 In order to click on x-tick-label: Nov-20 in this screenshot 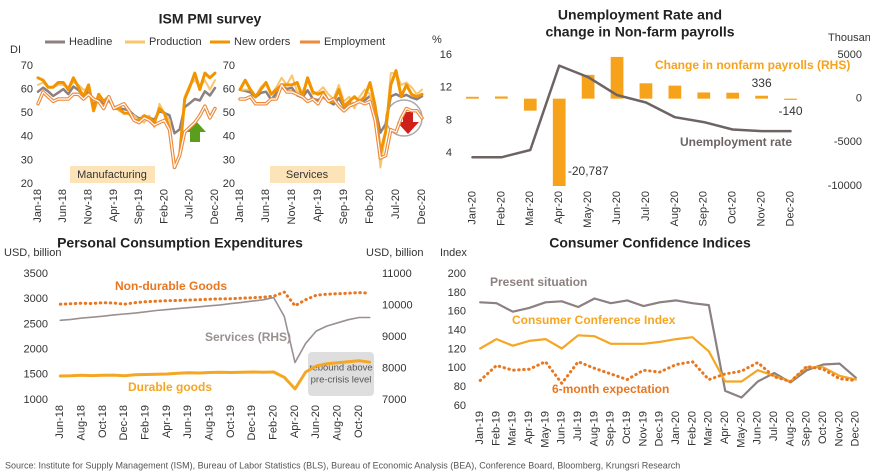, I will do `click(839, 428)`.